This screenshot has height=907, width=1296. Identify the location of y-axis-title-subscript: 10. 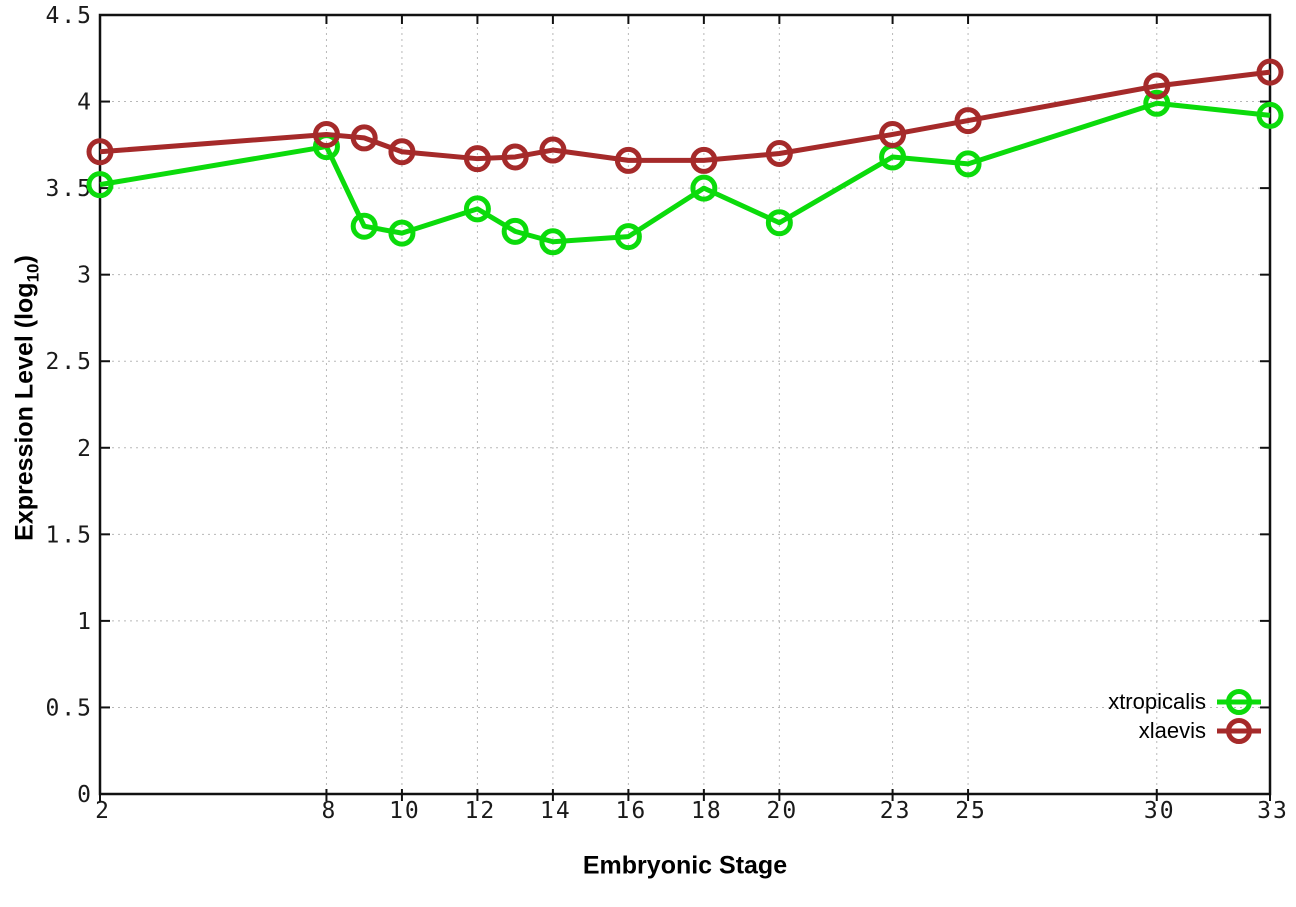
(33, 273).